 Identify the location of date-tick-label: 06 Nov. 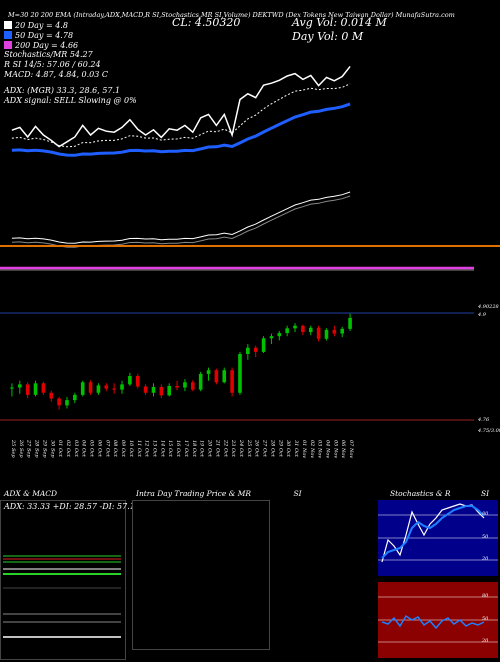
(343, 449).